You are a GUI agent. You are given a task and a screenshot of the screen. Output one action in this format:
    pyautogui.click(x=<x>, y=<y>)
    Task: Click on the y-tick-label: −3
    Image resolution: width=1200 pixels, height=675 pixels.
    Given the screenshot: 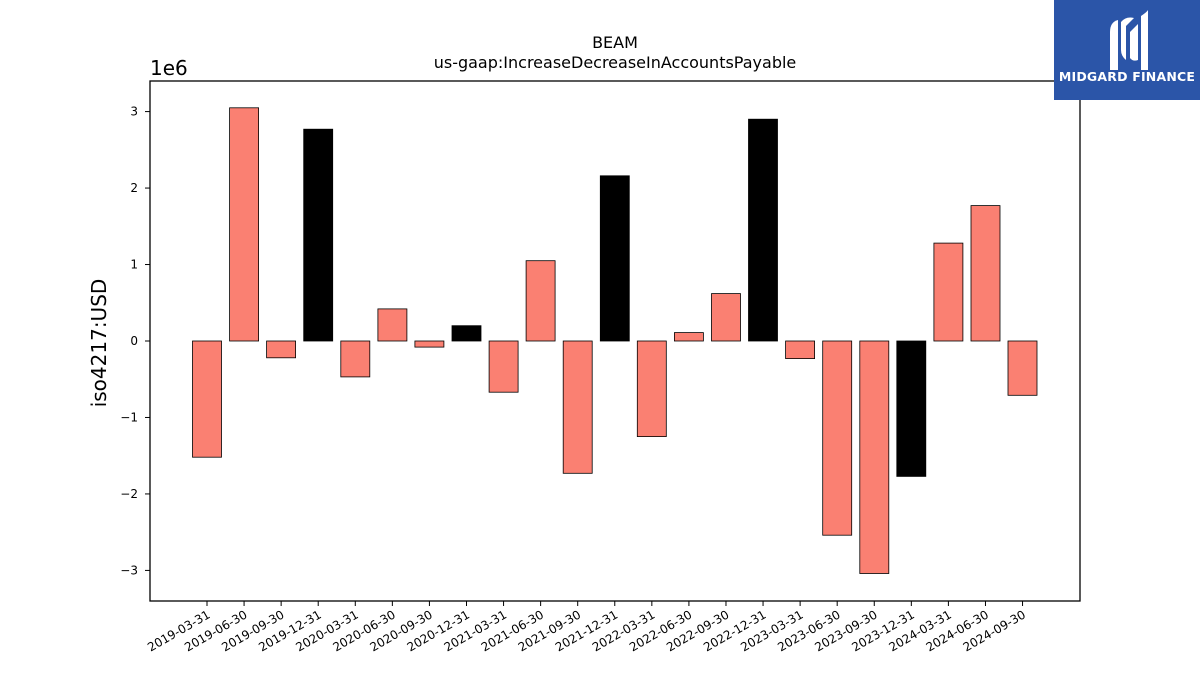 What is the action you would take?
    pyautogui.click(x=129, y=570)
    